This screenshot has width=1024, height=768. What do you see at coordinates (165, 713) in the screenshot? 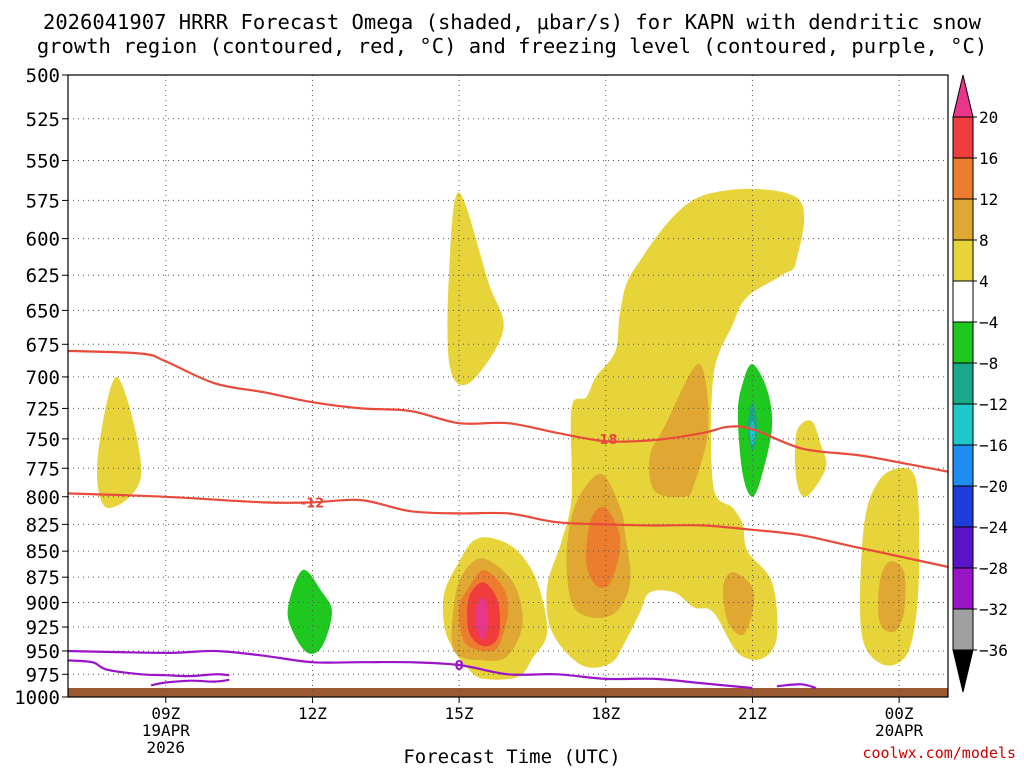
I see `x-tick-label-09Z-0: 09Z` at bounding box center [165, 713].